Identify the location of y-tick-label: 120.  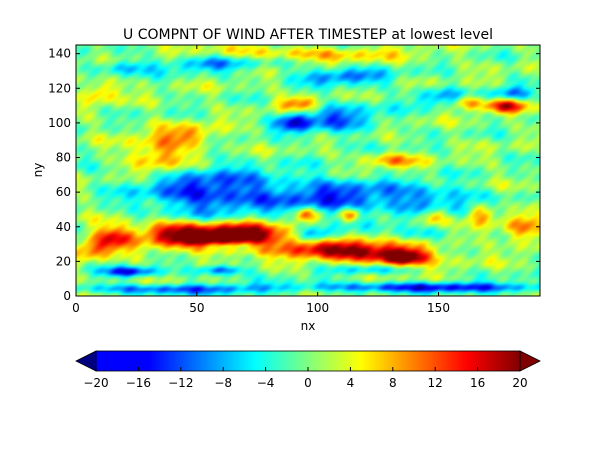
(59, 88).